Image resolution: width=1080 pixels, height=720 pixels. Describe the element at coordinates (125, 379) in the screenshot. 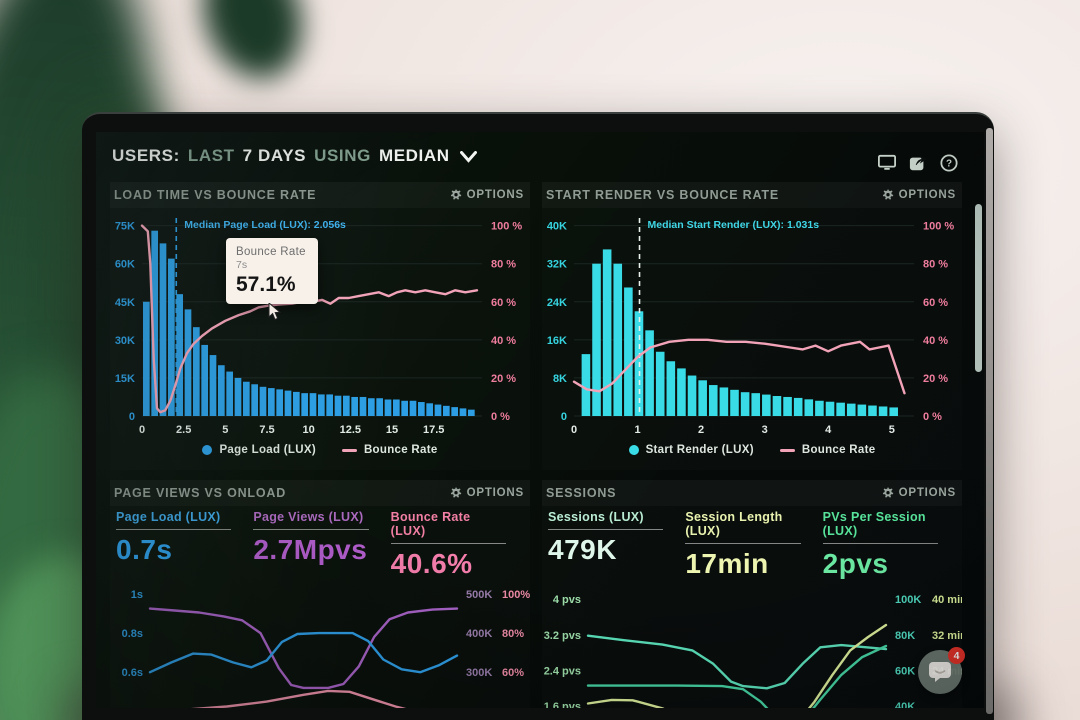

I see `svg-text: 15K` at that location.